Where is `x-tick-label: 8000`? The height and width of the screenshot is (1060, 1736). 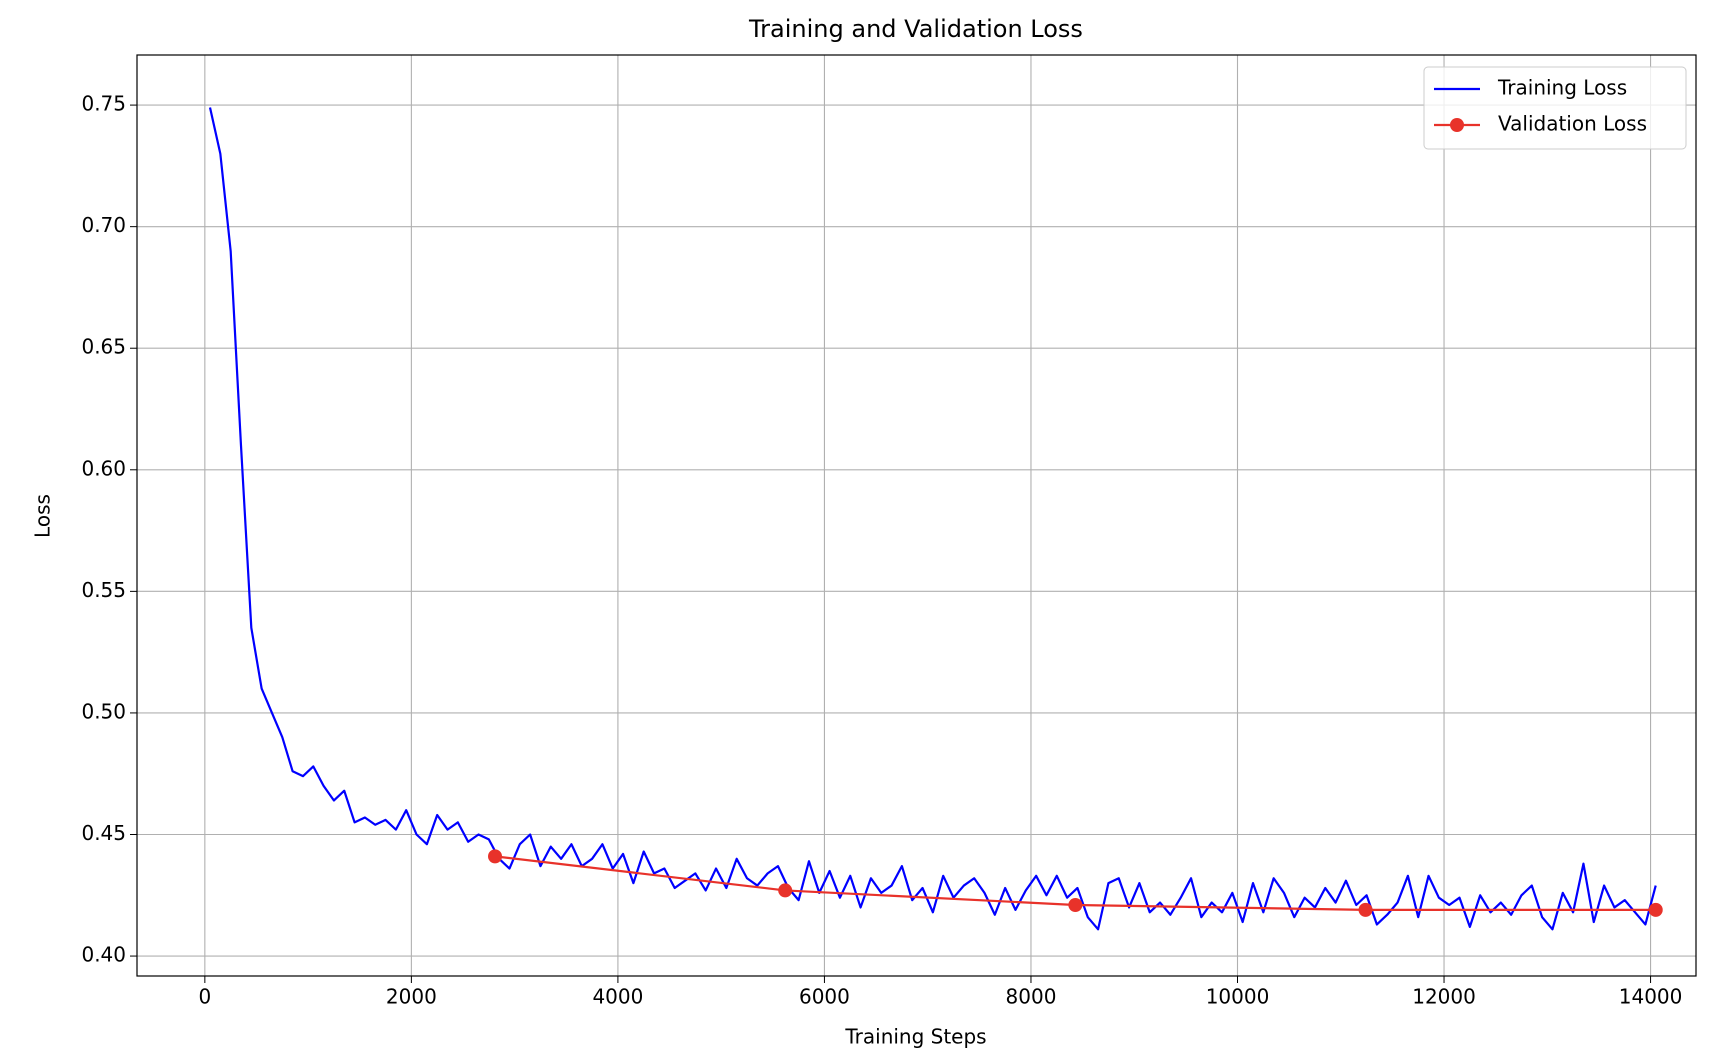 x-tick-label: 8000 is located at coordinates (1031, 997).